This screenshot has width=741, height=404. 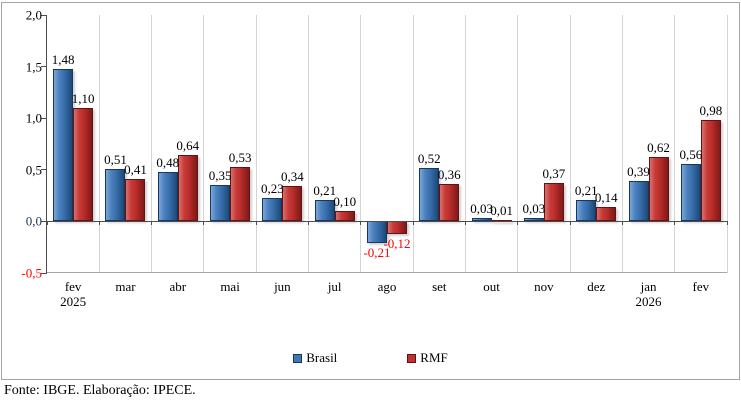 What do you see at coordinates (325, 190) in the screenshot?
I see `data-label-brasil-jul: 0,21` at bounding box center [325, 190].